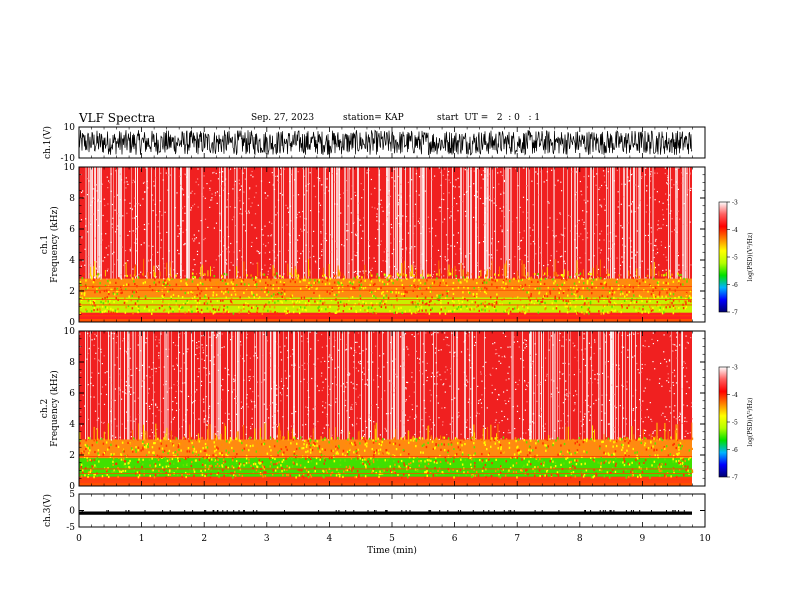  I want to click on x-axis-label: Time (min), so click(392, 550).